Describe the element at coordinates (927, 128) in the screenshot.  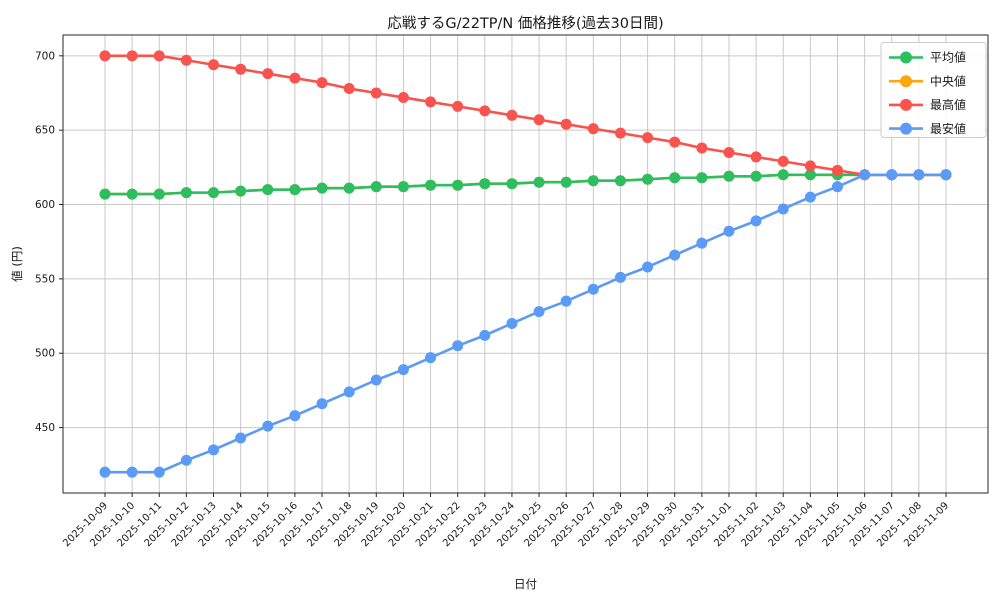
I see `legend-item-lowest: 最安値` at that location.